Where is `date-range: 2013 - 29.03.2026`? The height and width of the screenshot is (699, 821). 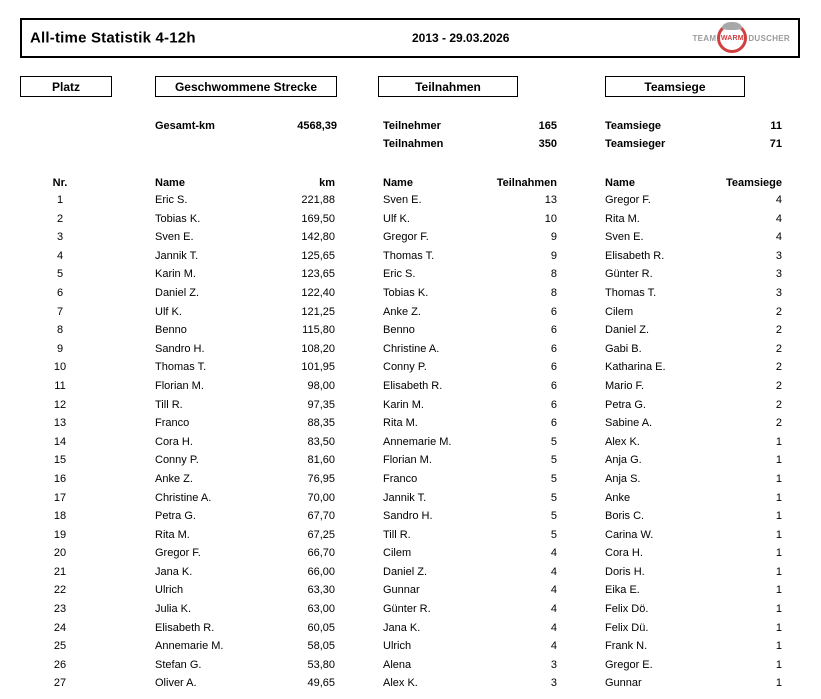 date-range: 2013 - 29.03.2026 is located at coordinates (461, 38).